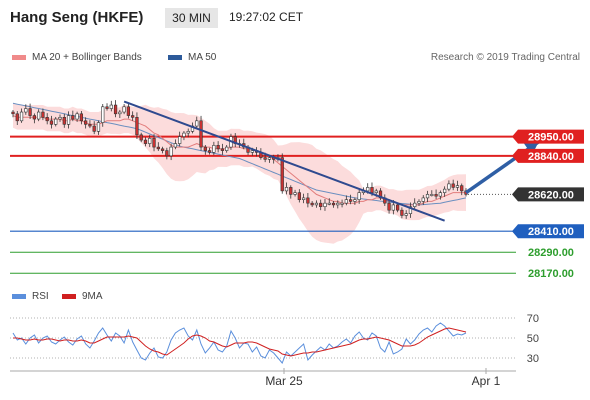 The image size is (590, 400). What do you see at coordinates (77, 58) in the screenshot?
I see `legend-ma20-bb: MA 20 + Bollinger Bands` at bounding box center [77, 58].